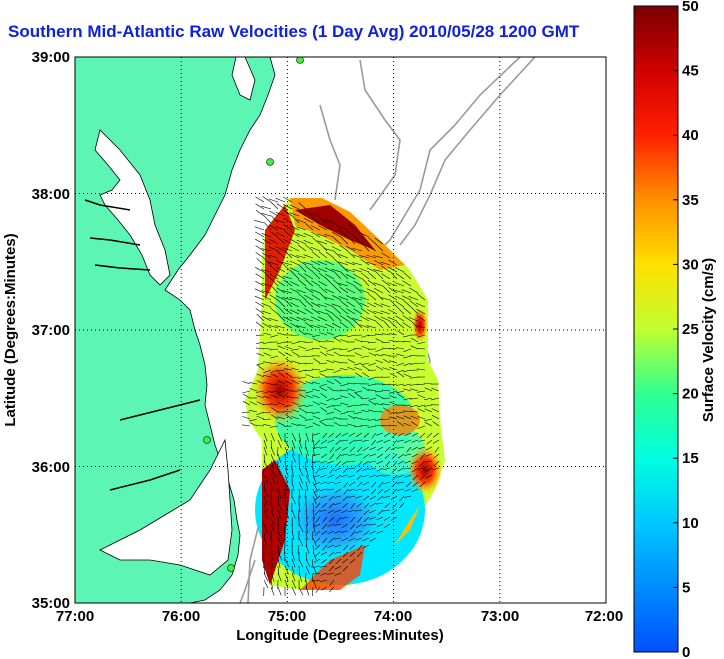 The height and width of the screenshot is (659, 724). I want to click on colorbar-tick-label: 50, so click(690, 7).